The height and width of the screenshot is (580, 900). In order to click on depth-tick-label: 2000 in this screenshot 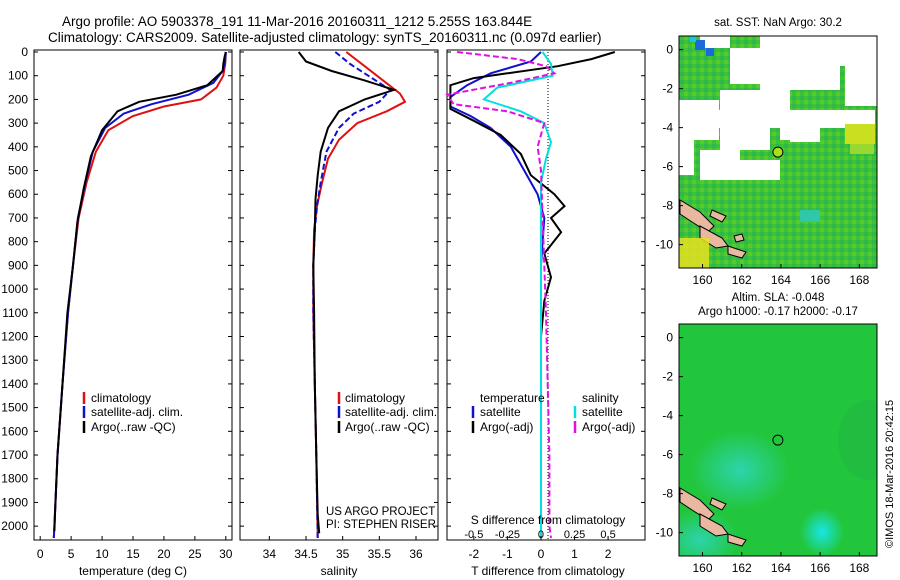, I will do `click(14, 526)`.